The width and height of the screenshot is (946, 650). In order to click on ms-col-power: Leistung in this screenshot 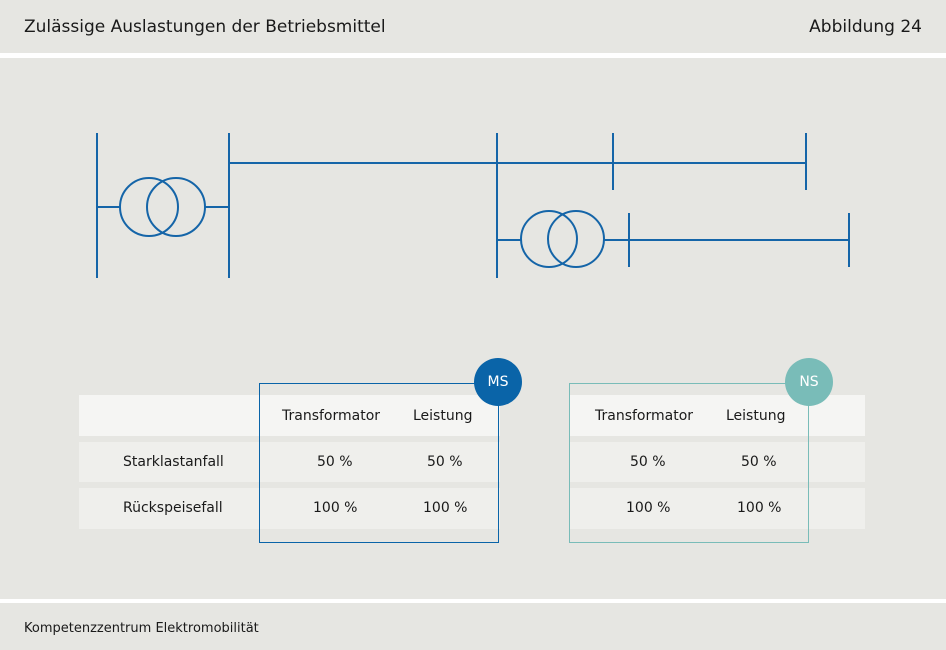, I will do `click(443, 416)`.